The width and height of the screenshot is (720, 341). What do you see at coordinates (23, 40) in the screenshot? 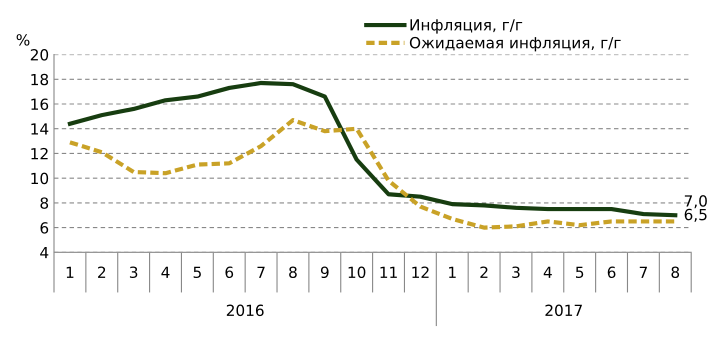
I see `y-axis-title: %` at bounding box center [23, 40].